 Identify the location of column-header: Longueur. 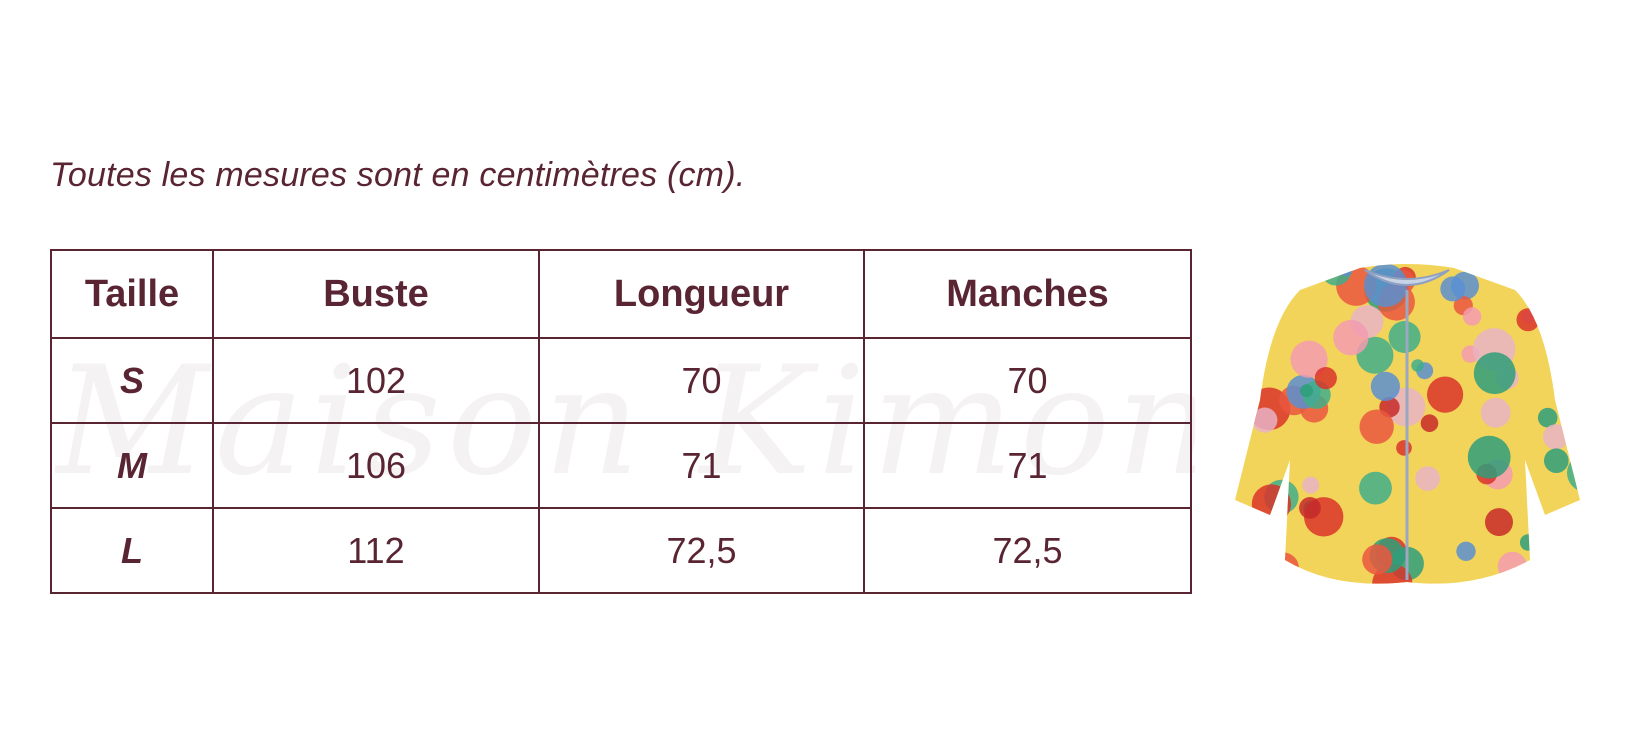
(701, 294).